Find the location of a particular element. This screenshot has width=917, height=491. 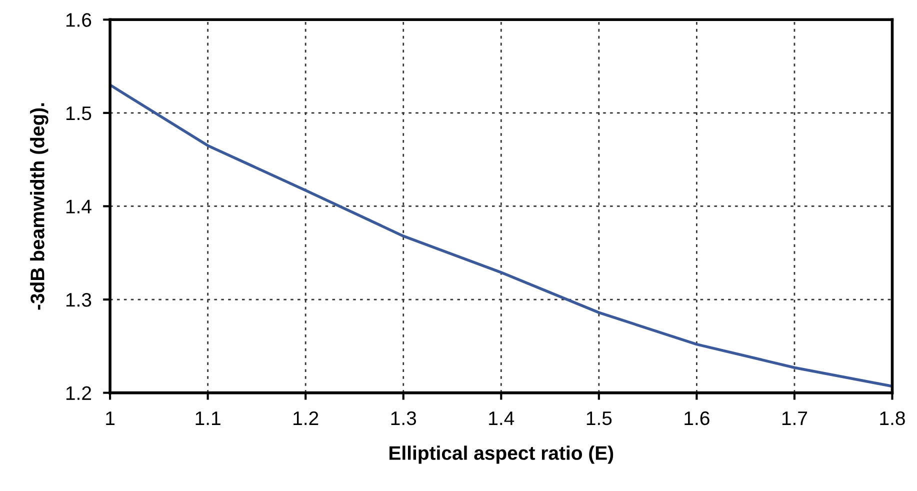

x-axis-title: Elliptical aspect ratio (E) is located at coordinates (502, 455).